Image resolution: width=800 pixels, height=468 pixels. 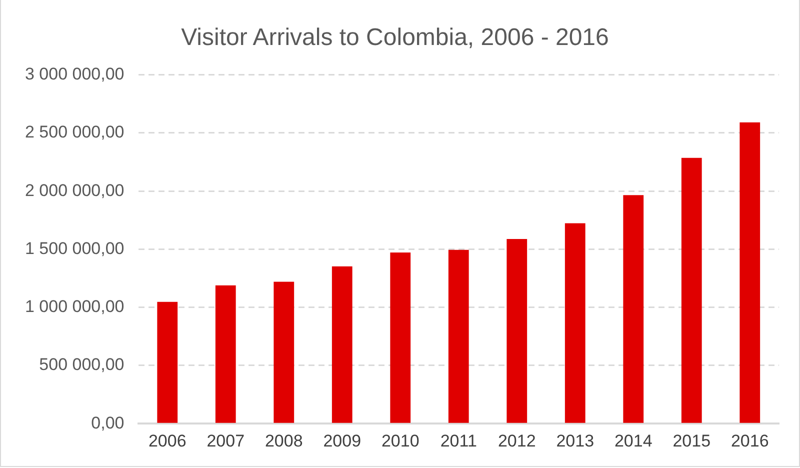 I want to click on x-tick-label: 2014, so click(x=633, y=440).